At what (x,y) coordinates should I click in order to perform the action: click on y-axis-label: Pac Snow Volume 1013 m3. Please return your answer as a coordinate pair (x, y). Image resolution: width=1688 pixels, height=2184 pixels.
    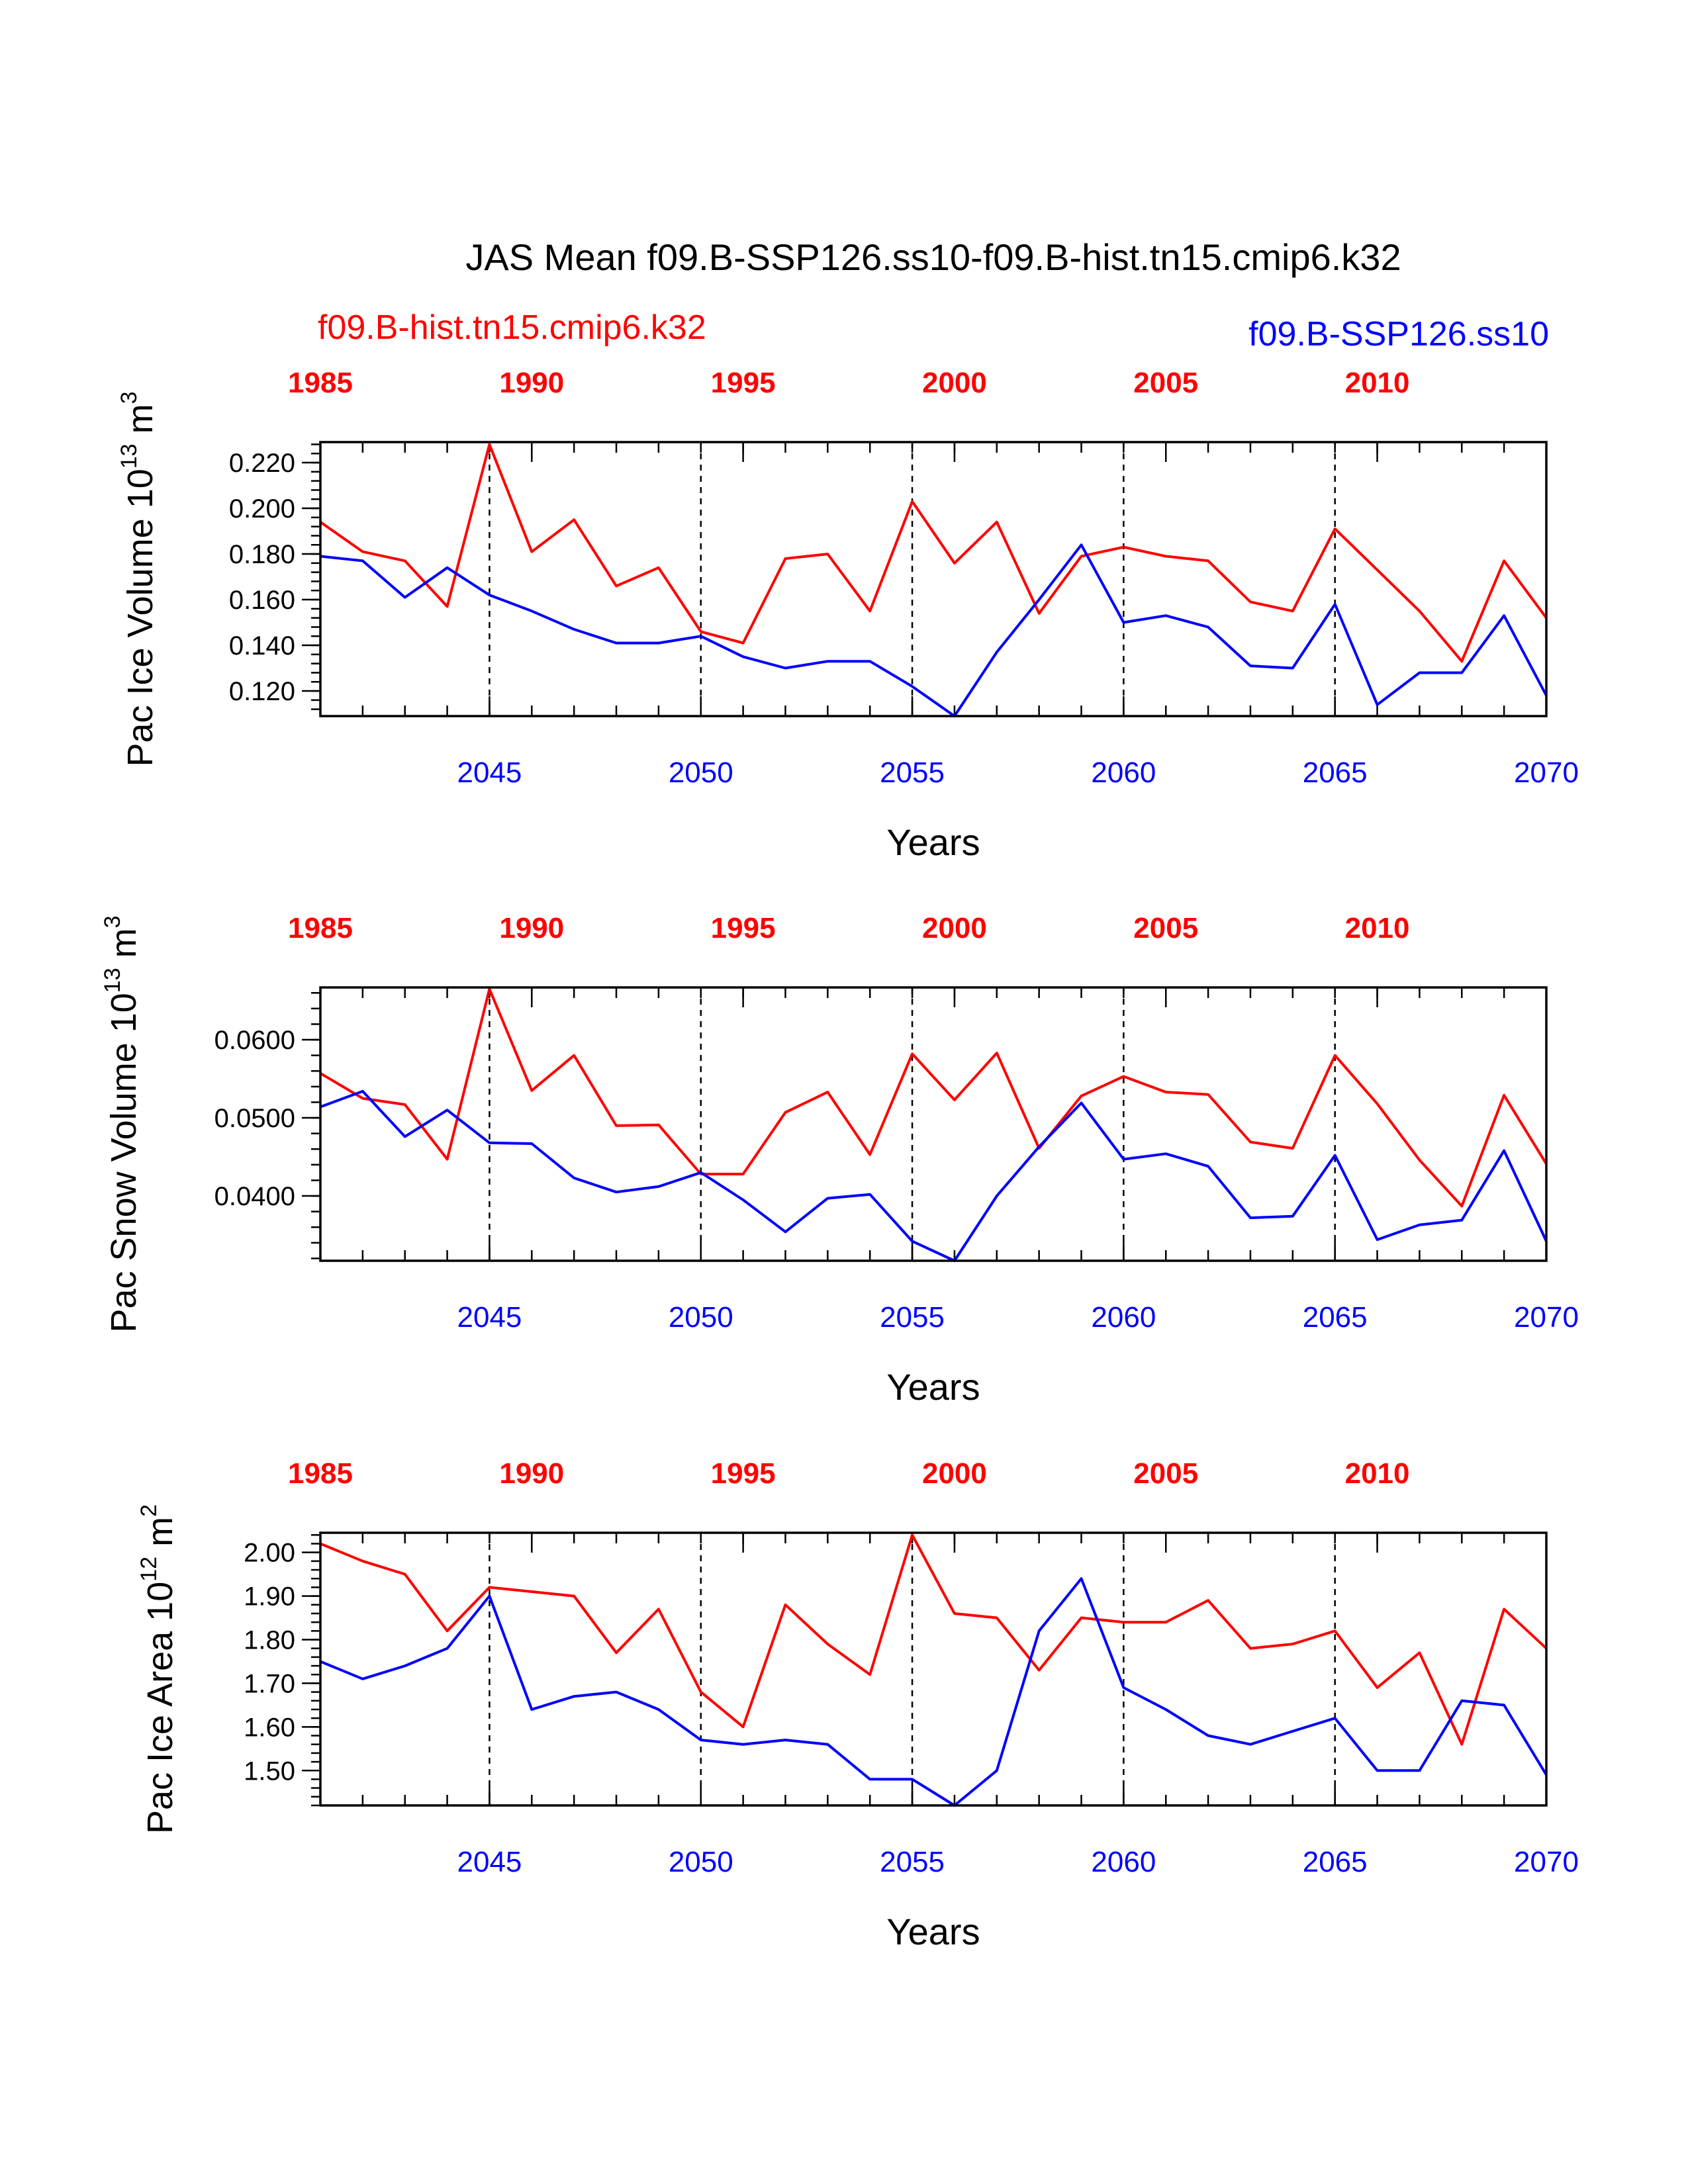
    Looking at the image, I should click on (122, 1123).